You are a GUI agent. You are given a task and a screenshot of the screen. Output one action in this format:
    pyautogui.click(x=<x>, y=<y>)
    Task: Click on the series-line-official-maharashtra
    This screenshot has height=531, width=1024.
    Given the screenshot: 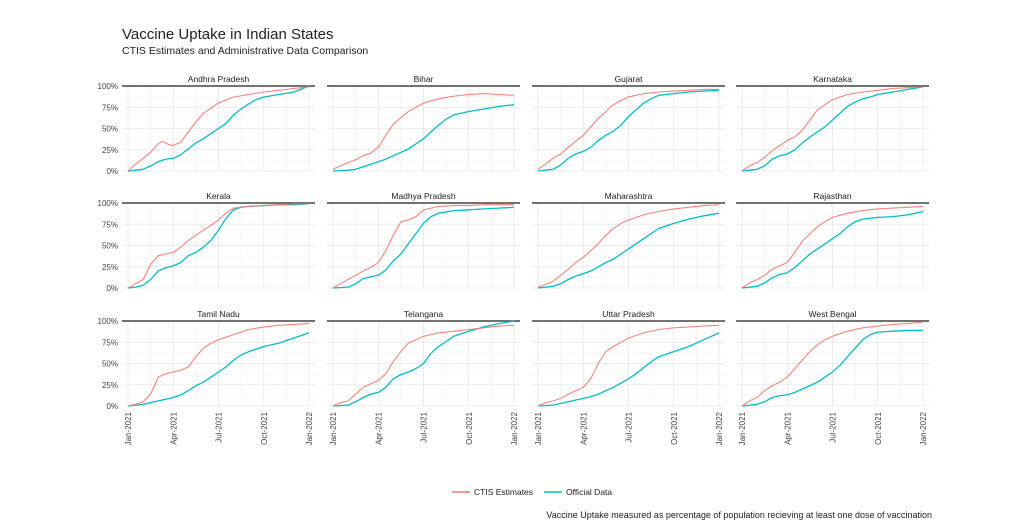 What is the action you would take?
    pyautogui.click(x=628, y=250)
    